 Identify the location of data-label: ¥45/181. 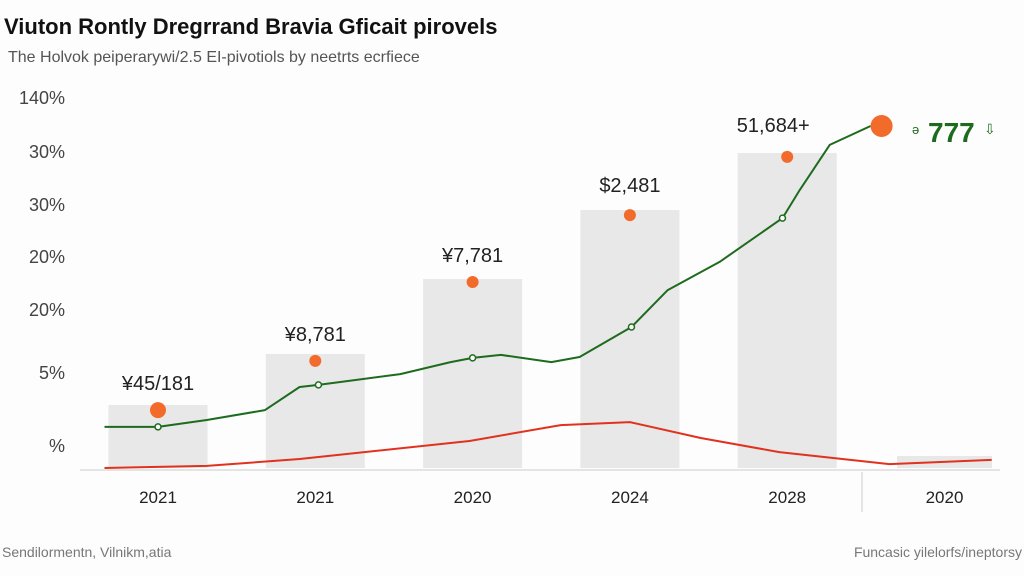
(157, 384).